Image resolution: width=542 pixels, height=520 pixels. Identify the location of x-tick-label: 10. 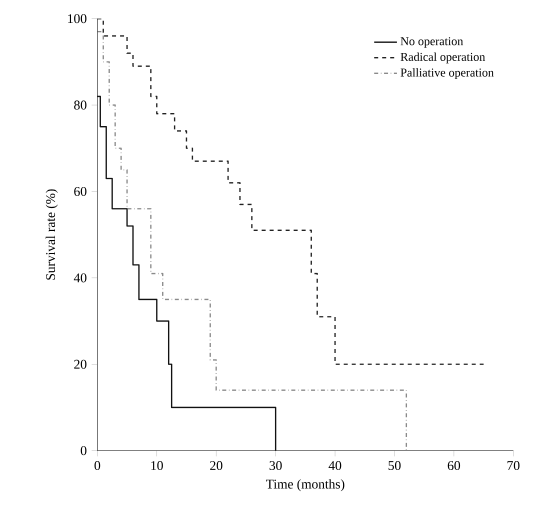
(157, 465).